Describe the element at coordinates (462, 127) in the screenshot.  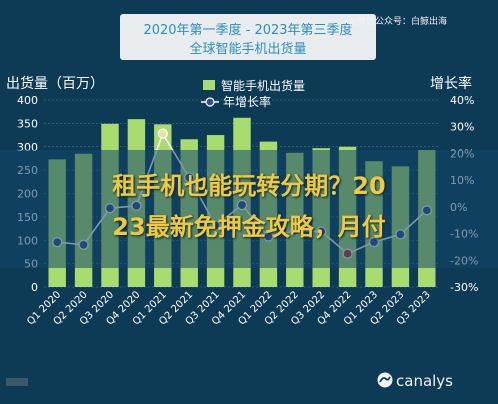
I see `y-right-tick-label: 30%` at that location.